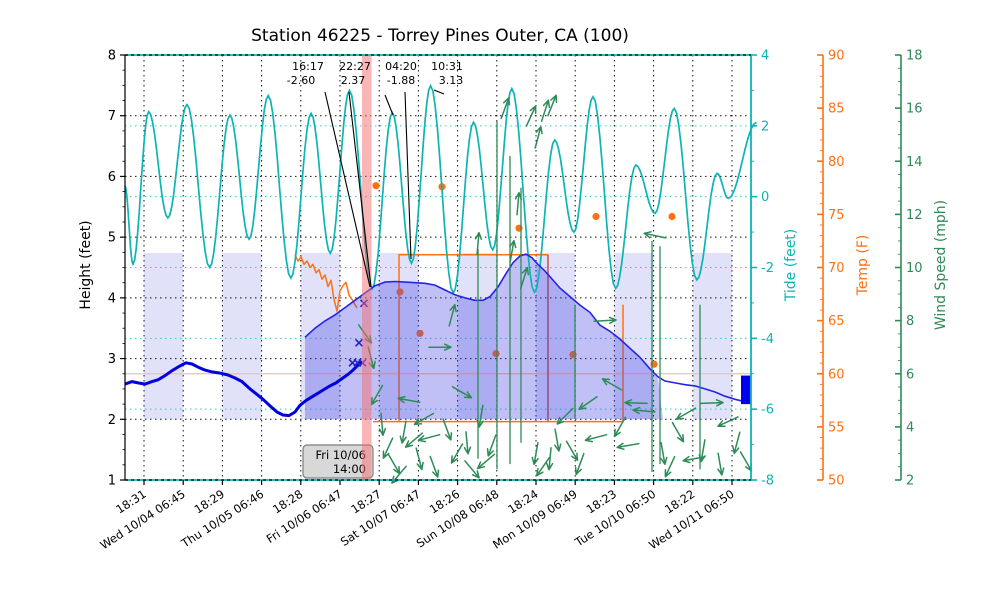  I want to click on wave-observed-curve, so click(244, 389).